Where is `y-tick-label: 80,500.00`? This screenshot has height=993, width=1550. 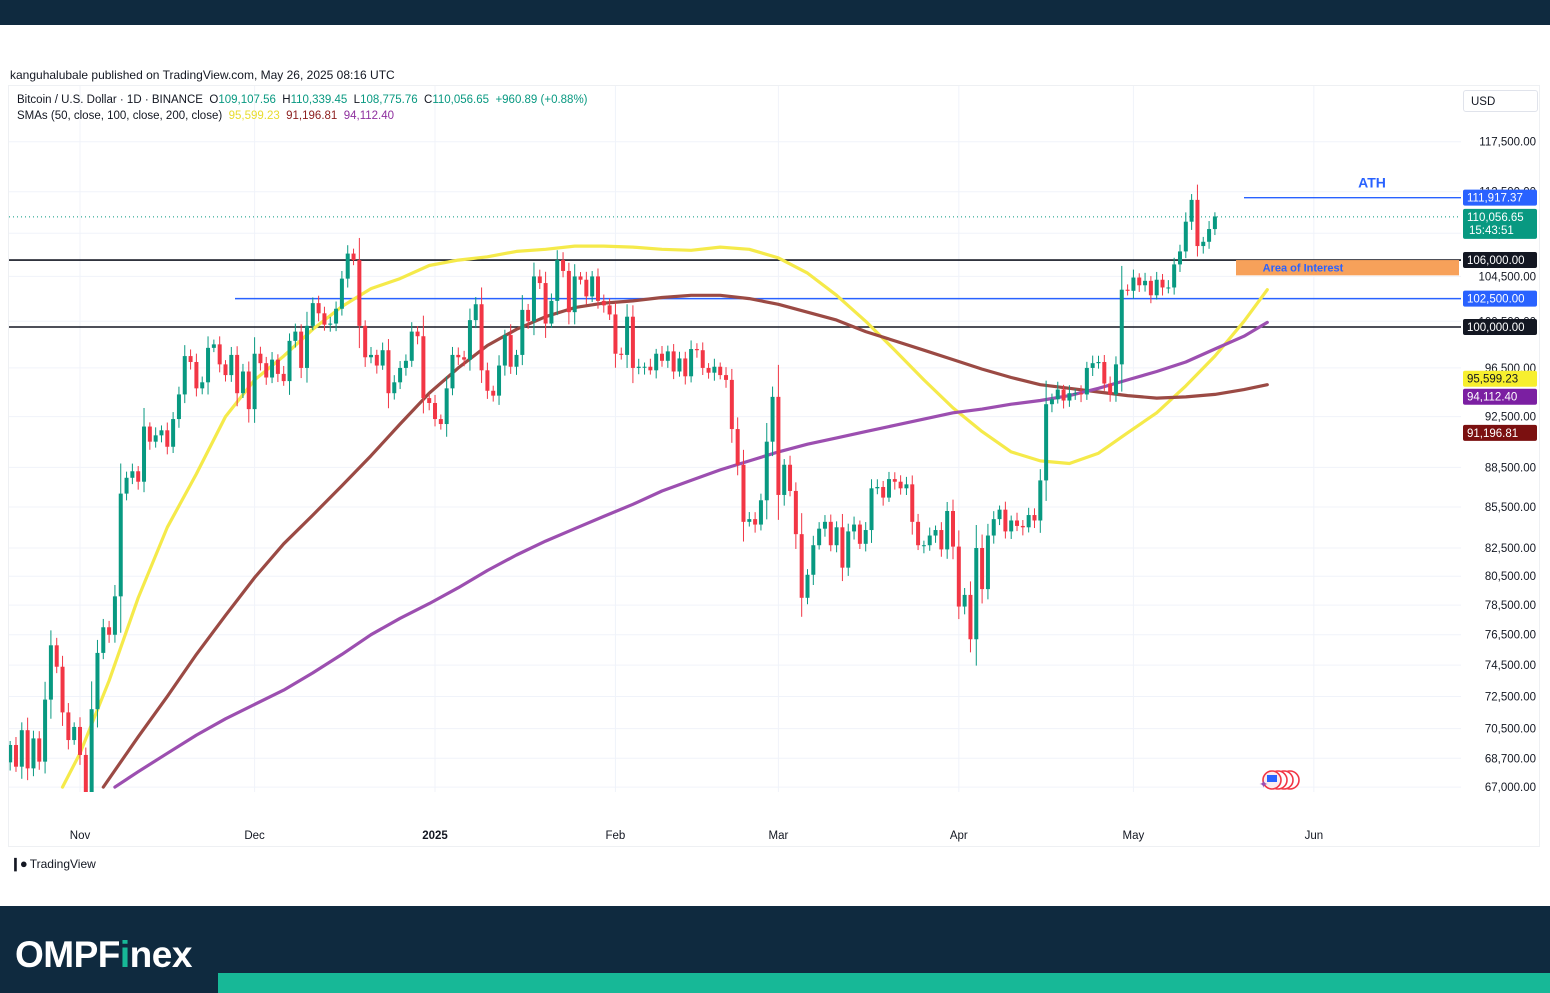 y-tick-label: 80,500.00 is located at coordinates (1510, 577).